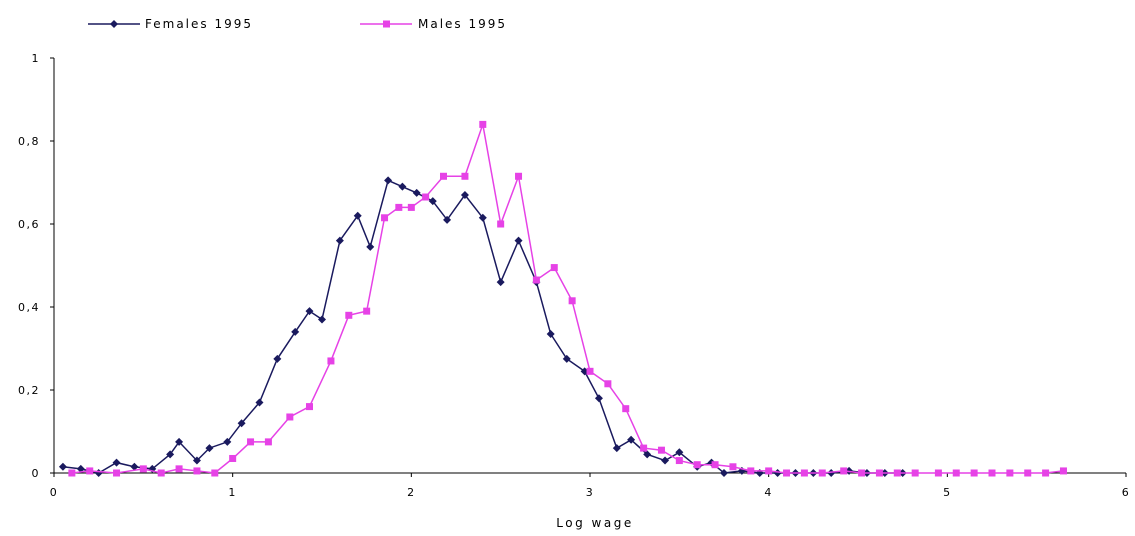  Describe the element at coordinates (199, 24) in the screenshot. I see `legend-females-label: Females 1995` at that location.